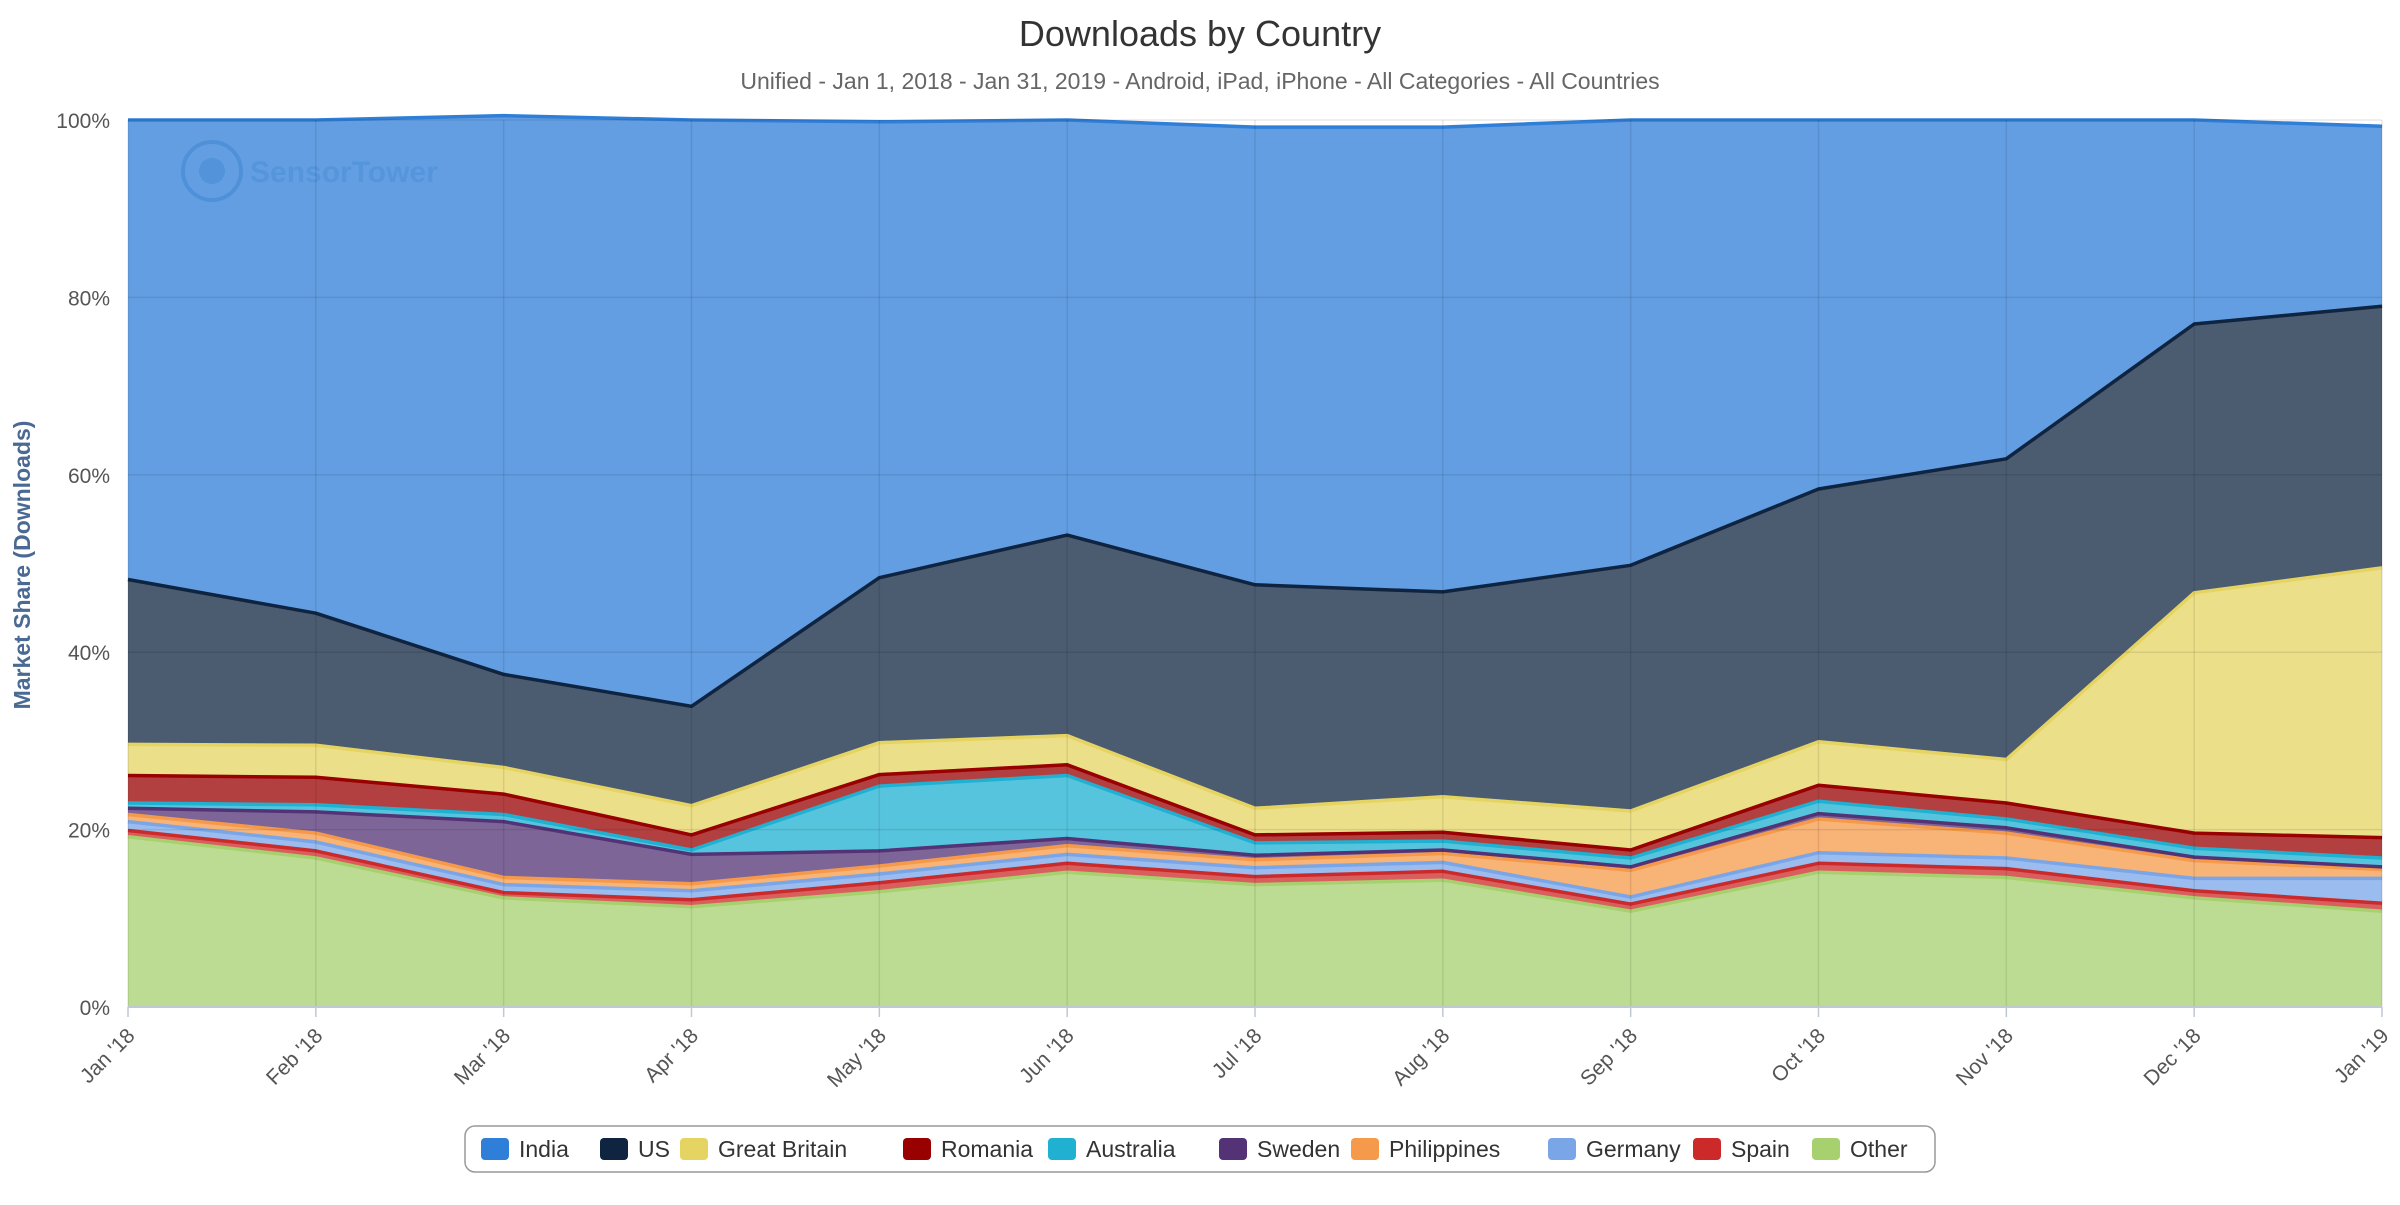 The width and height of the screenshot is (2400, 1205). What do you see at coordinates (89, 476) in the screenshot?
I see `y-tick-label: 60%` at bounding box center [89, 476].